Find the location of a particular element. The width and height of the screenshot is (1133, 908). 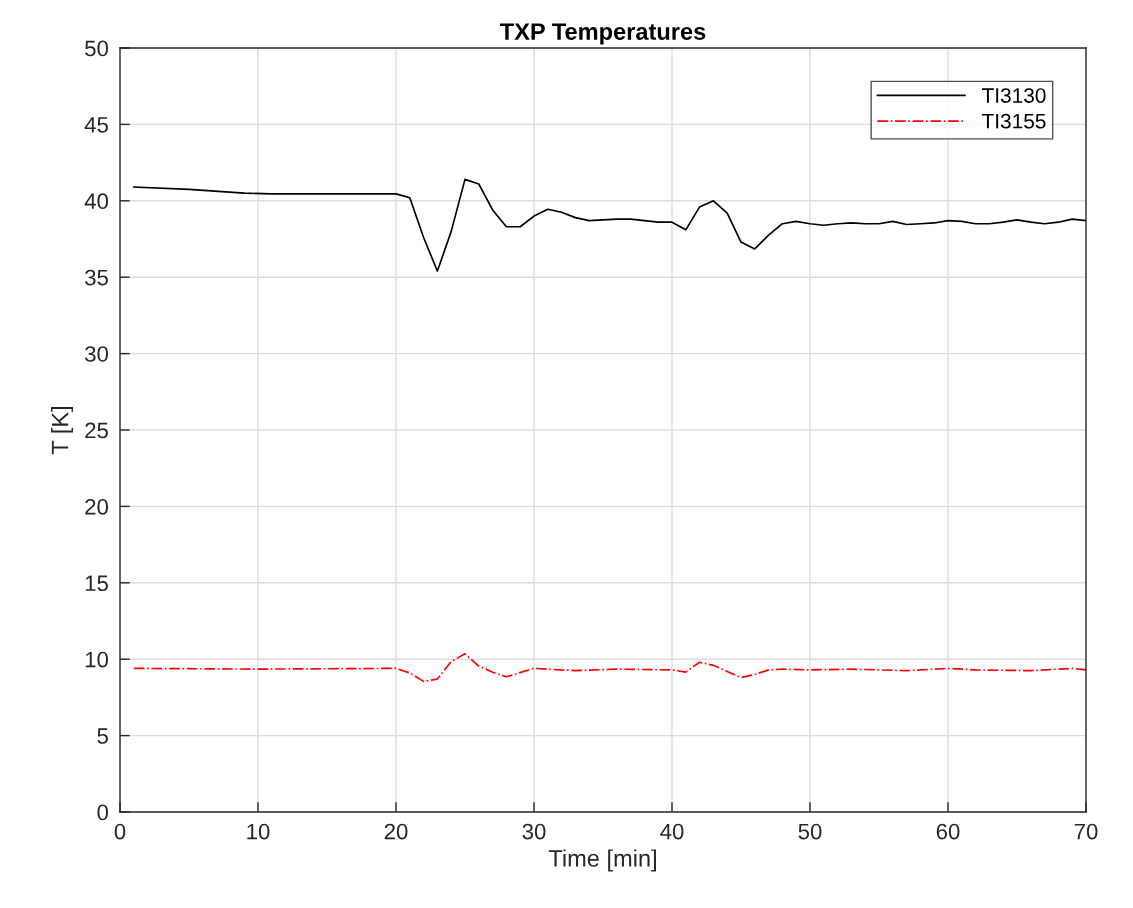

x-tick-label: 0 is located at coordinates (120, 831).